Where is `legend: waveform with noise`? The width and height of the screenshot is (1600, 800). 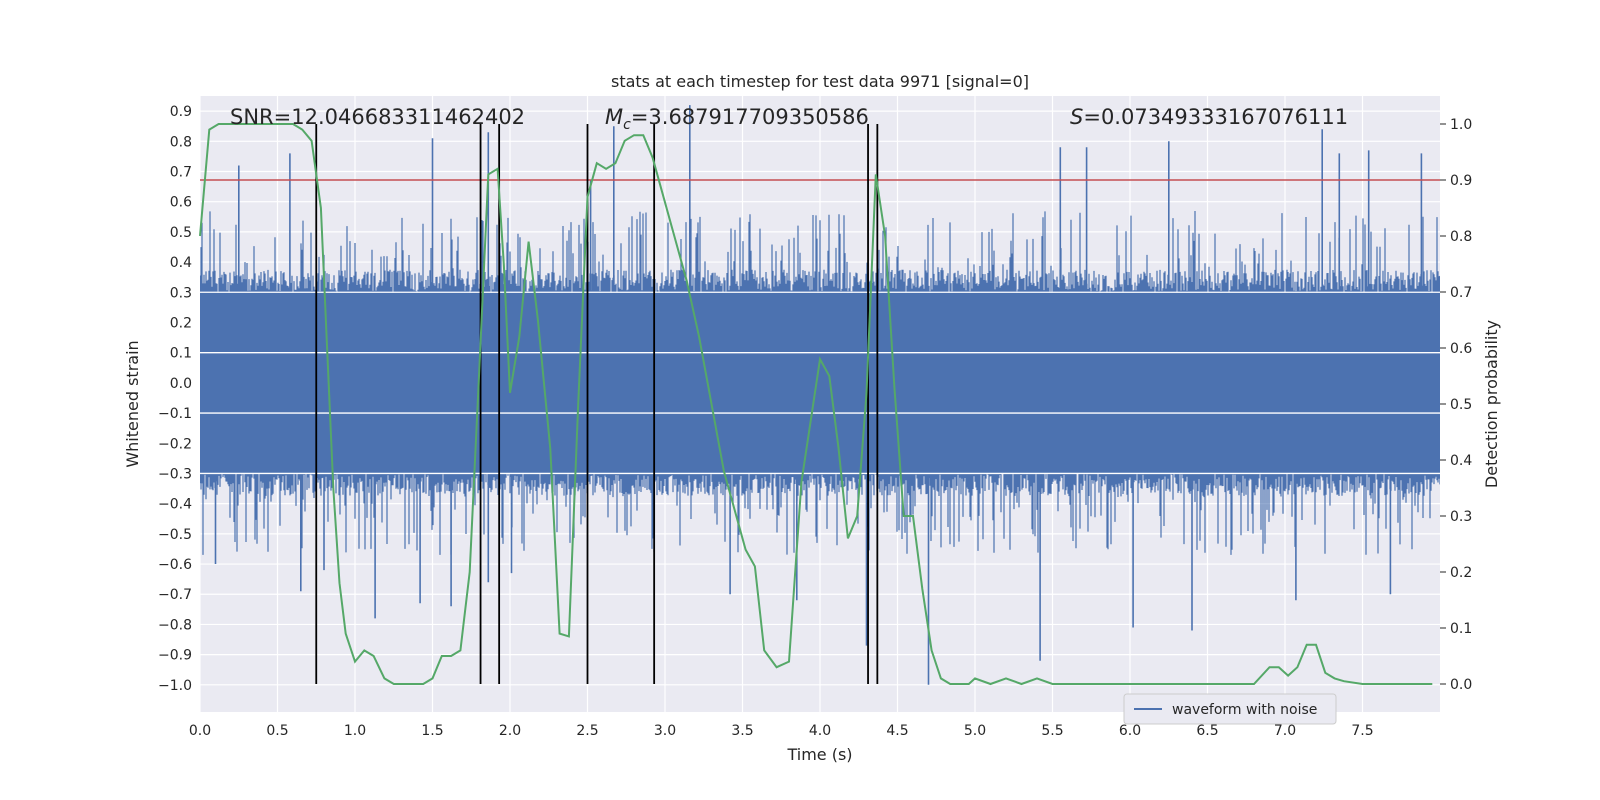 legend: waveform with noise is located at coordinates (1230, 709).